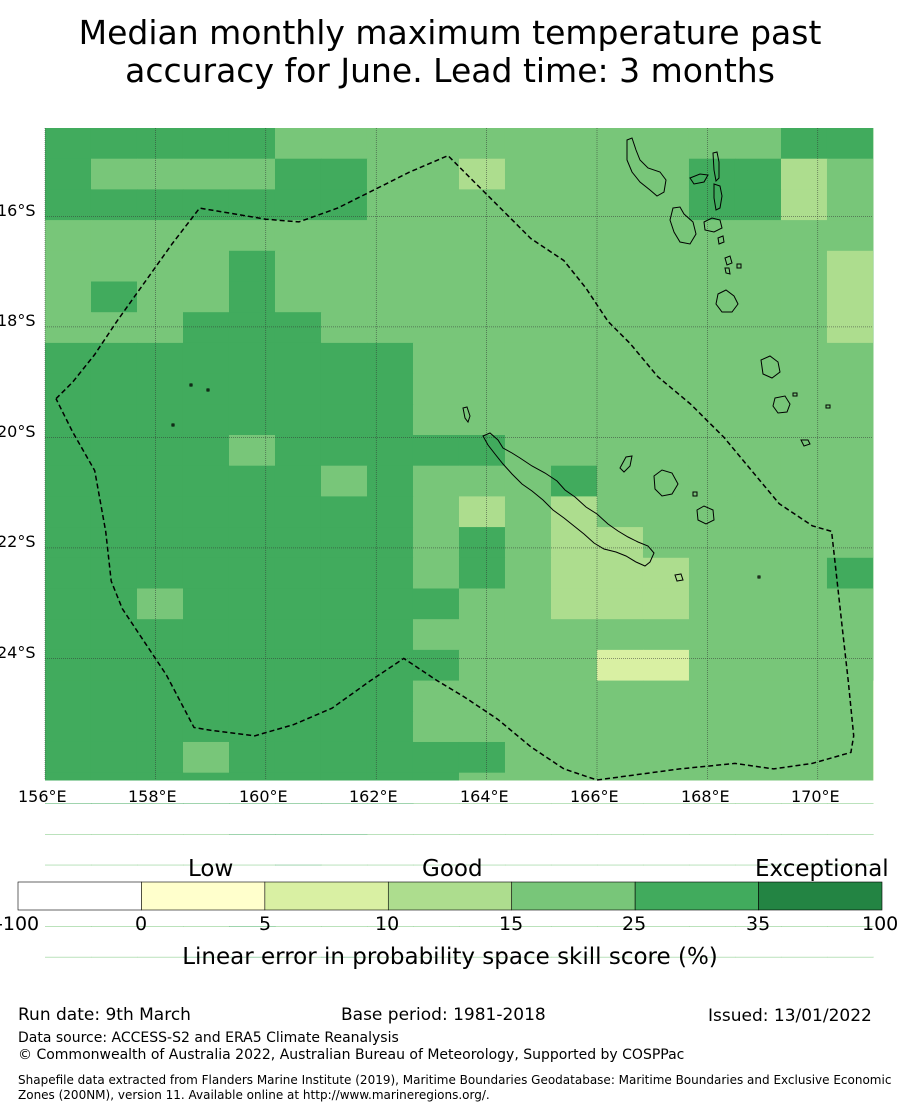 The height and width of the screenshot is (1110, 900). What do you see at coordinates (450, 70) in the screenshot?
I see `title-line-2: accuracy for June. Lead time: 3 months` at bounding box center [450, 70].